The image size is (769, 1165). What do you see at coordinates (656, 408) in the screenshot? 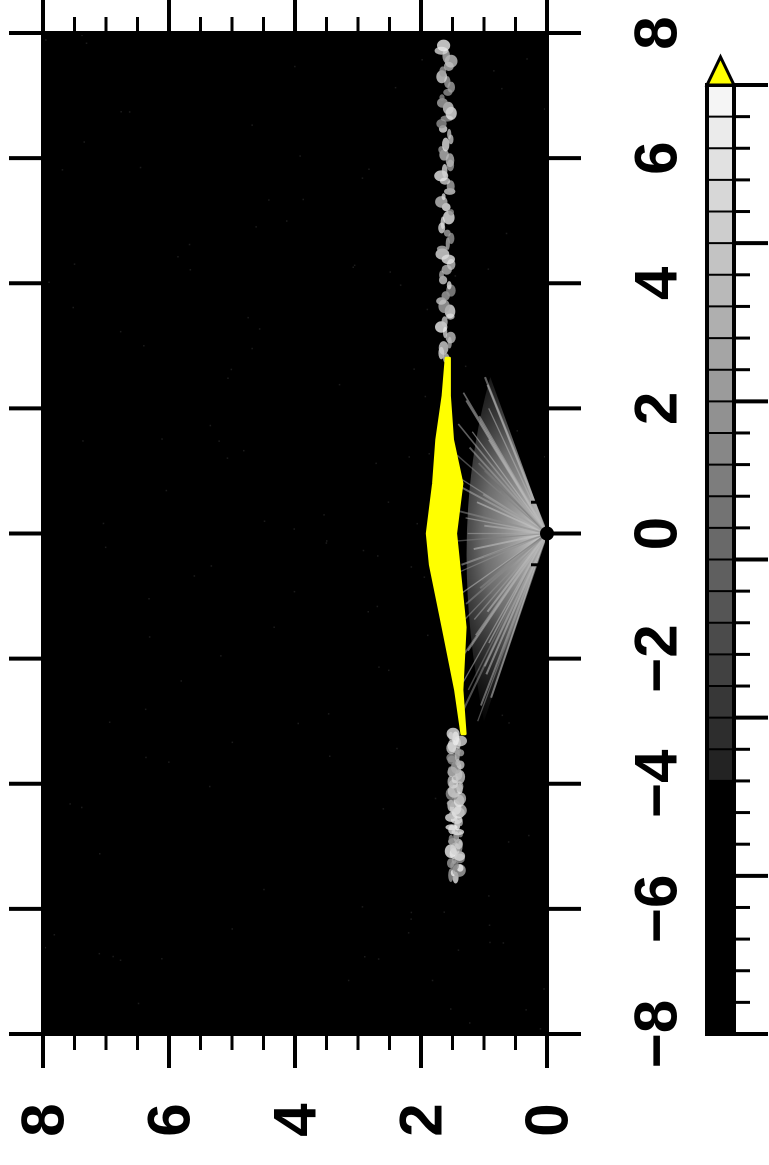
I see `x-tick-label: 2` at bounding box center [656, 408].